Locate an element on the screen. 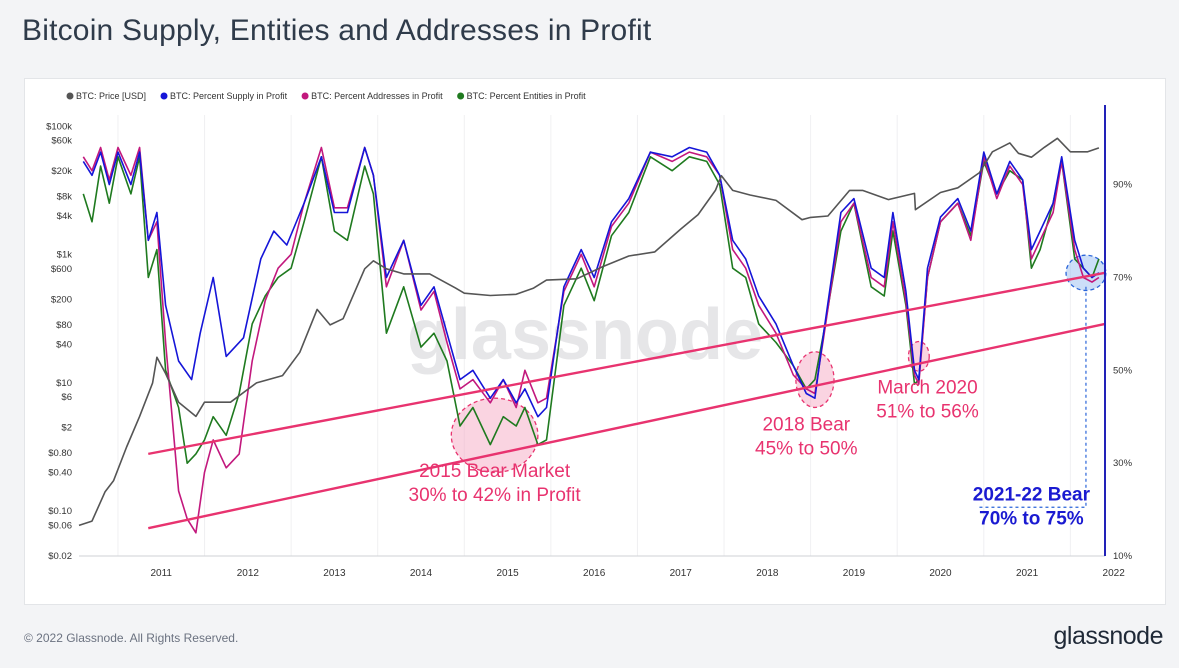  y-right-tick-label: 10% is located at coordinates (1123, 556).